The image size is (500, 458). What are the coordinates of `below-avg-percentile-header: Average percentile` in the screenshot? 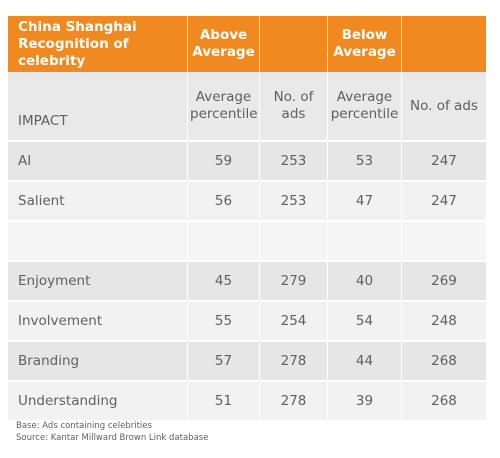 It's located at (365, 107).